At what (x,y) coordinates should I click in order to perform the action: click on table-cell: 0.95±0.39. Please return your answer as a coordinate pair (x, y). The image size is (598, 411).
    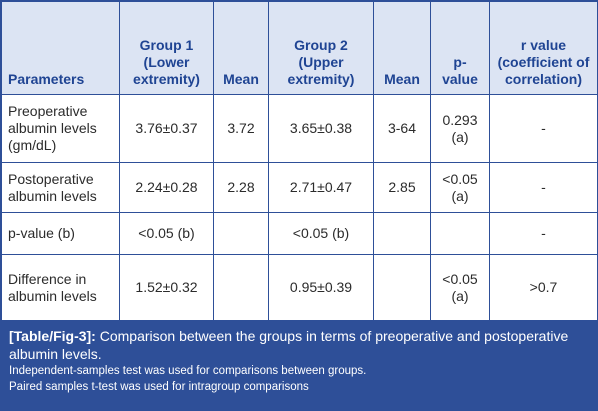
    Looking at the image, I should click on (321, 287).